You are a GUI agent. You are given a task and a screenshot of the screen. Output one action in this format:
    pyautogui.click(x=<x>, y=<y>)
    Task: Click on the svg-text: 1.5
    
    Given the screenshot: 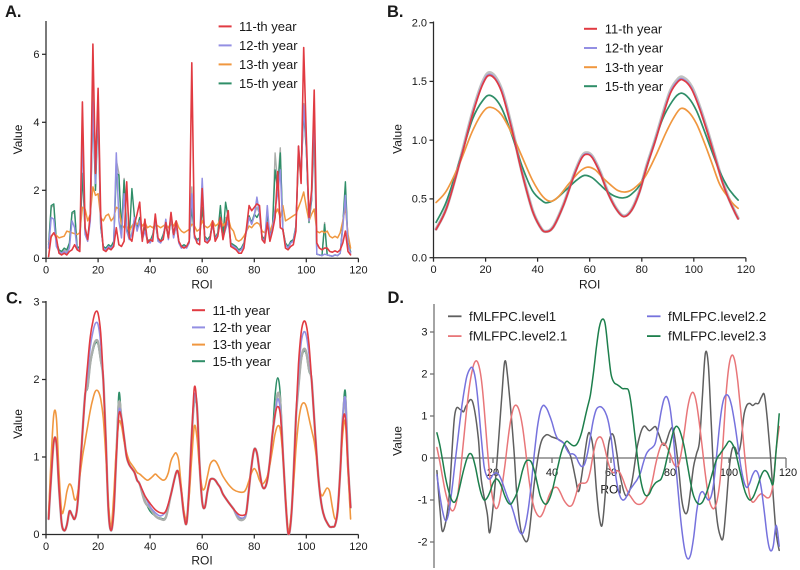 What is the action you would take?
    pyautogui.click(x=419, y=82)
    